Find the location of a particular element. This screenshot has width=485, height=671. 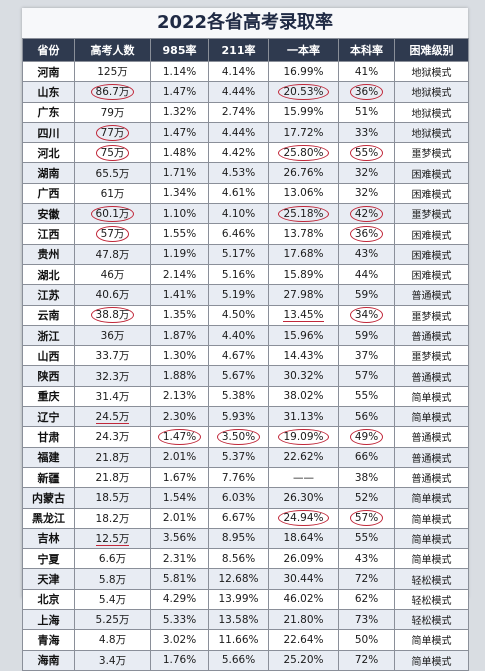

tier1-rate-cell: 25.18% is located at coordinates (303, 214).